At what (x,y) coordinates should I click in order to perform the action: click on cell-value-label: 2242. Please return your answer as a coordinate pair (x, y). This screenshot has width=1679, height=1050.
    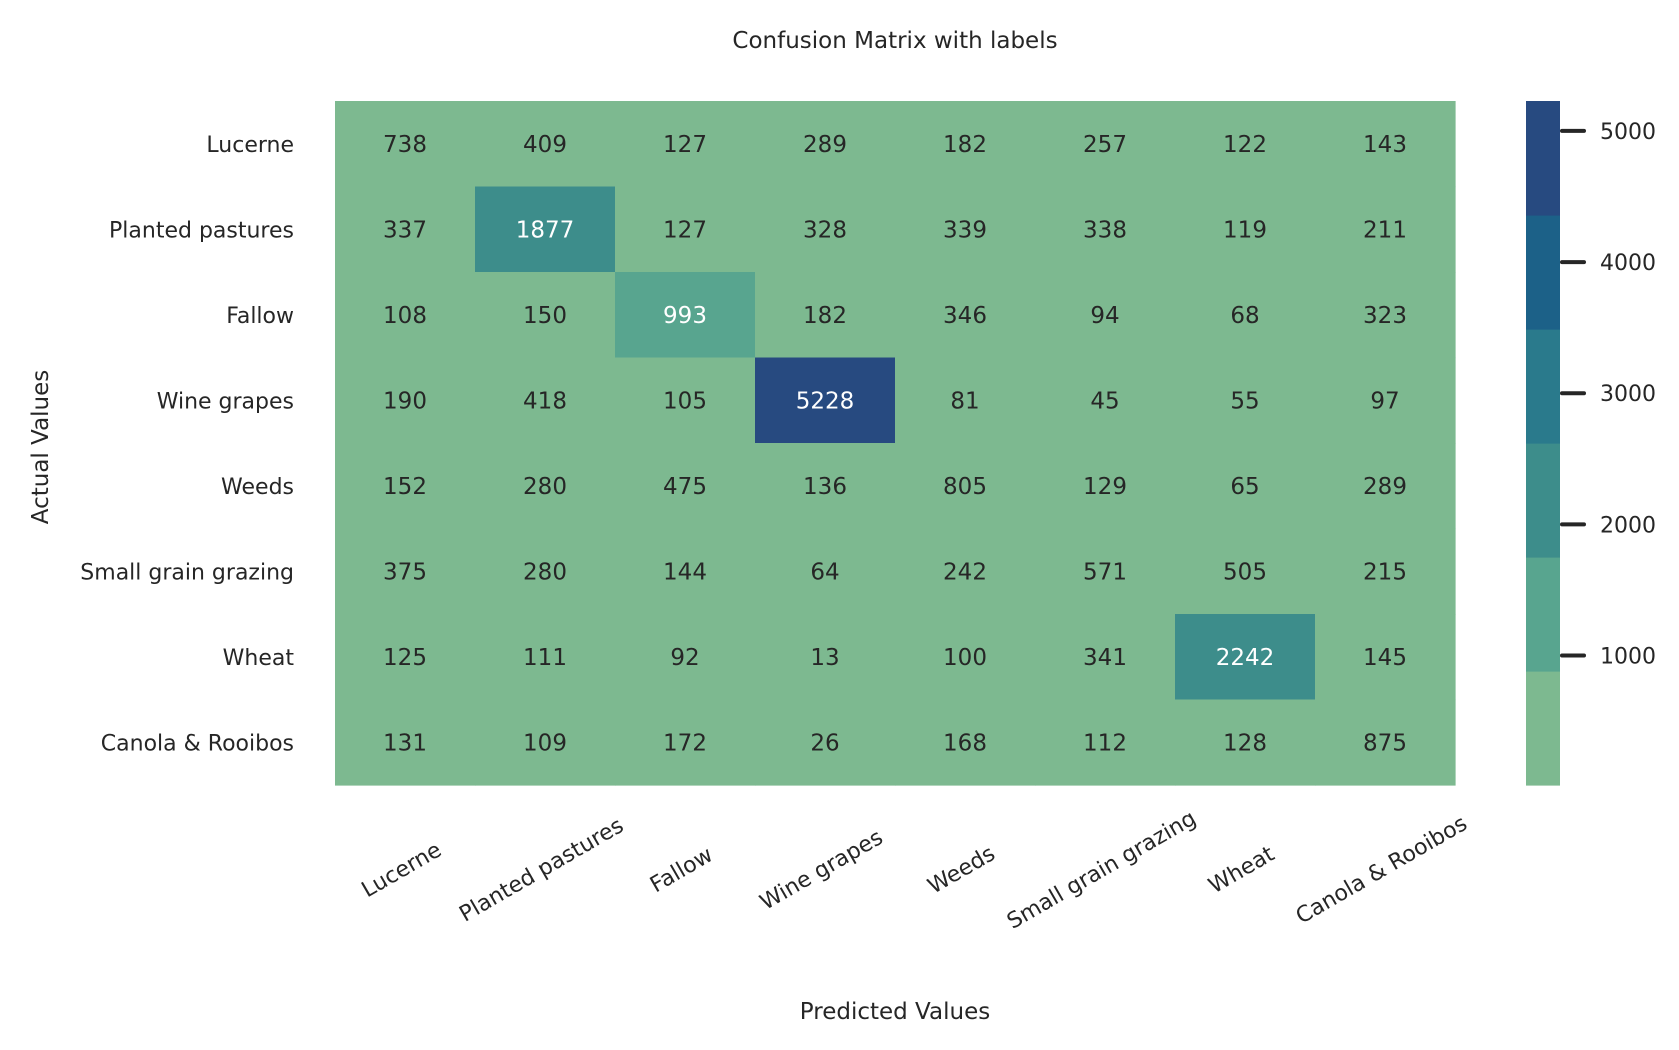
    Looking at the image, I should click on (1245, 658).